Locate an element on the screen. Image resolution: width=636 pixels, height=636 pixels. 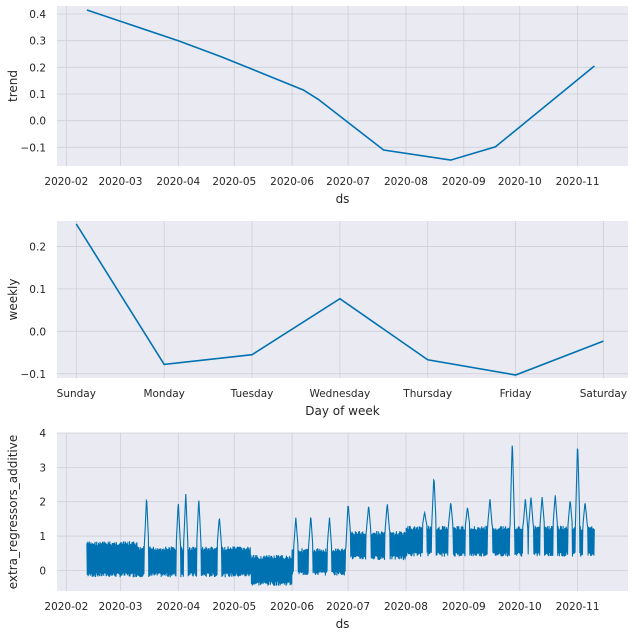
extra_regressors_additive-x-tick-label: 2020-04 is located at coordinates (178, 607).